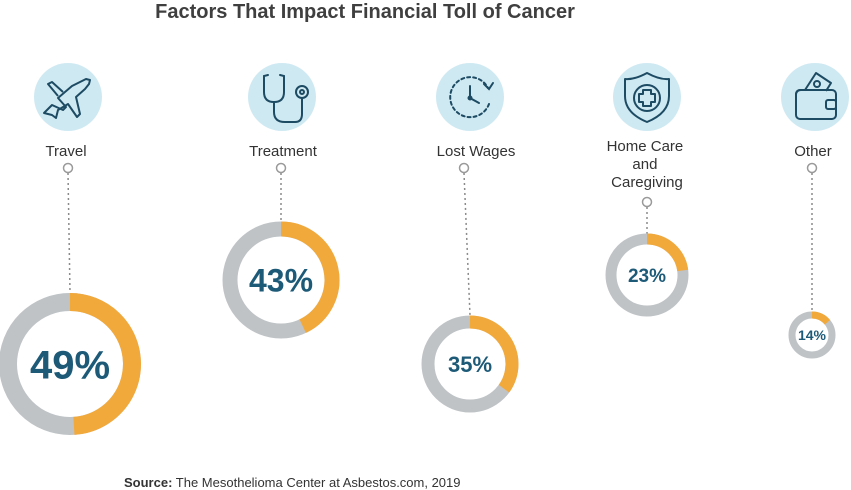 Image resolution: width=851 pixels, height=490 pixels. I want to click on medical-shield-icon, so click(647, 97).